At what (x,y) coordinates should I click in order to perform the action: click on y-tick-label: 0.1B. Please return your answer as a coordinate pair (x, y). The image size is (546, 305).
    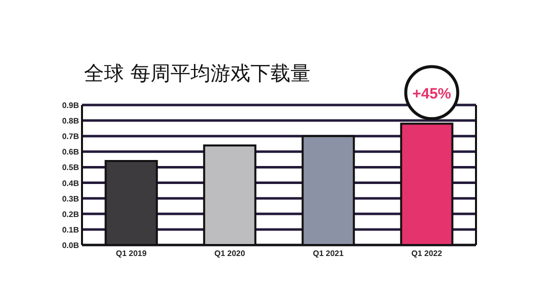
    Looking at the image, I should click on (71, 229).